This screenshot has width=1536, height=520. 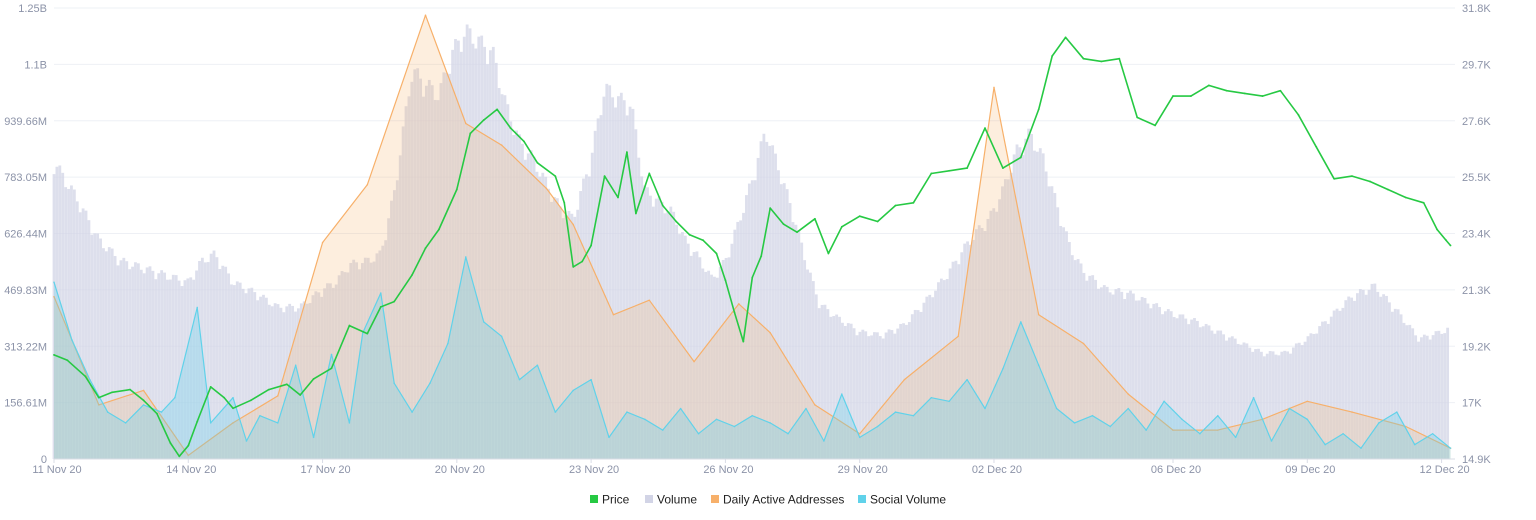 I want to click on x-axis-tick: 23 Nov 20, so click(x=594, y=470).